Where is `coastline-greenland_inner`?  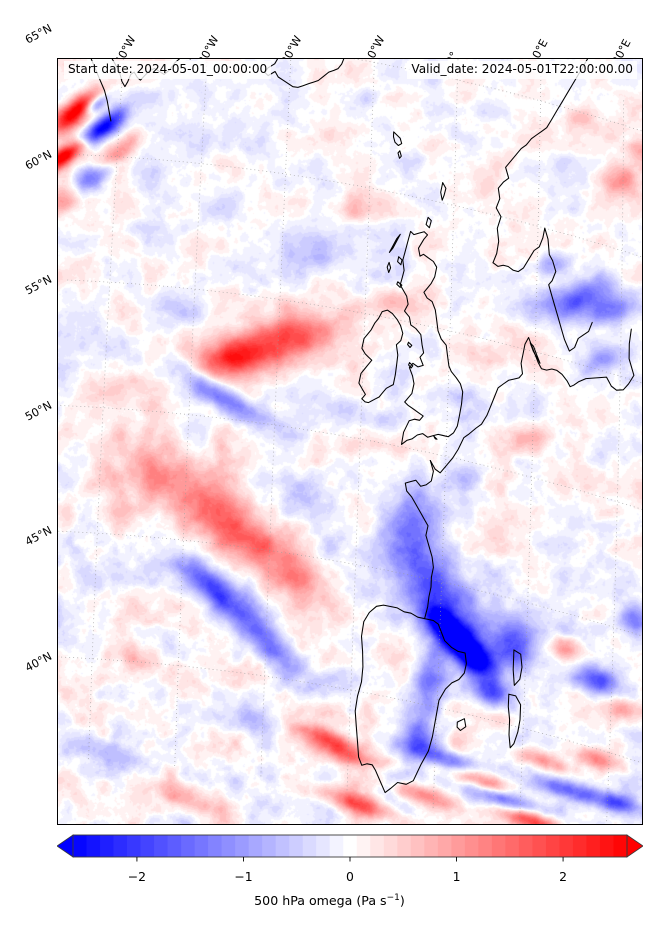 coastline-greenland_inner is located at coordinates (101, 90).